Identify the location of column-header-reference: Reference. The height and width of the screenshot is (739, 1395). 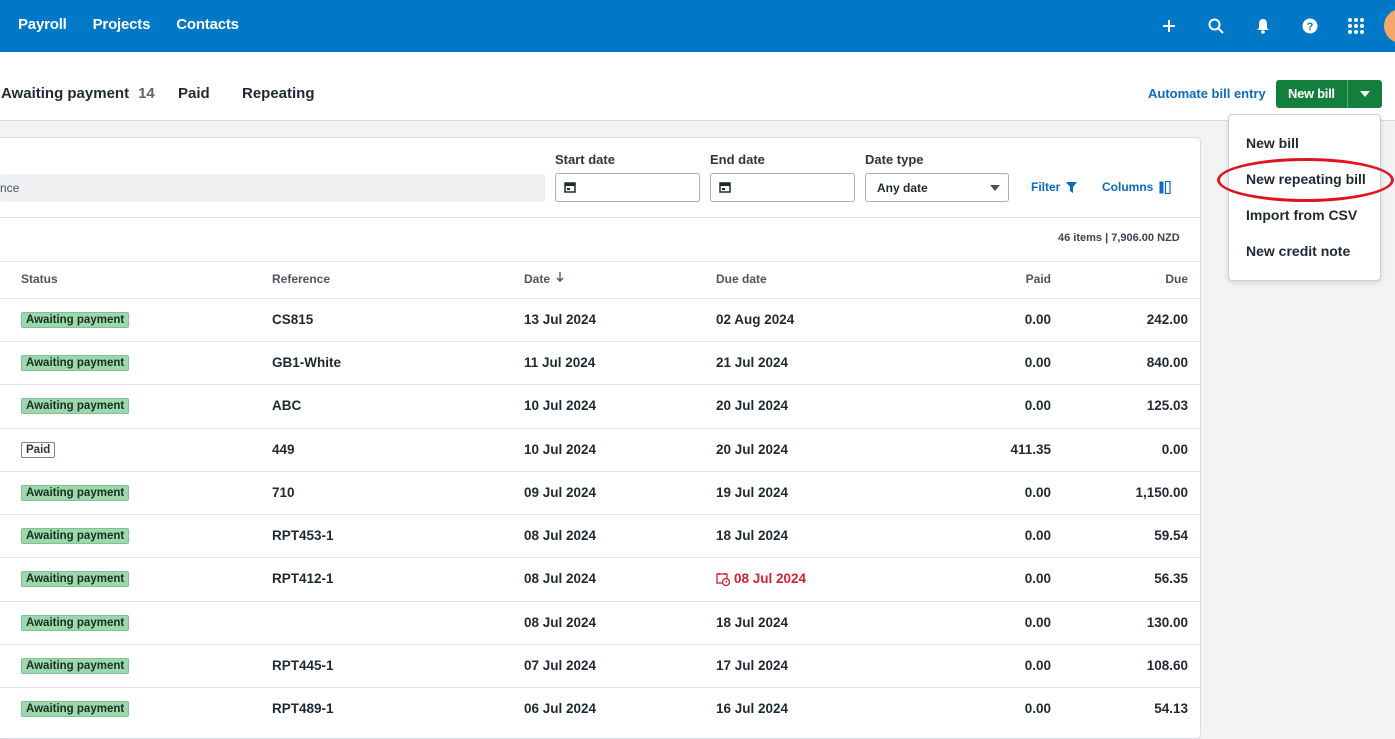
(301, 279).